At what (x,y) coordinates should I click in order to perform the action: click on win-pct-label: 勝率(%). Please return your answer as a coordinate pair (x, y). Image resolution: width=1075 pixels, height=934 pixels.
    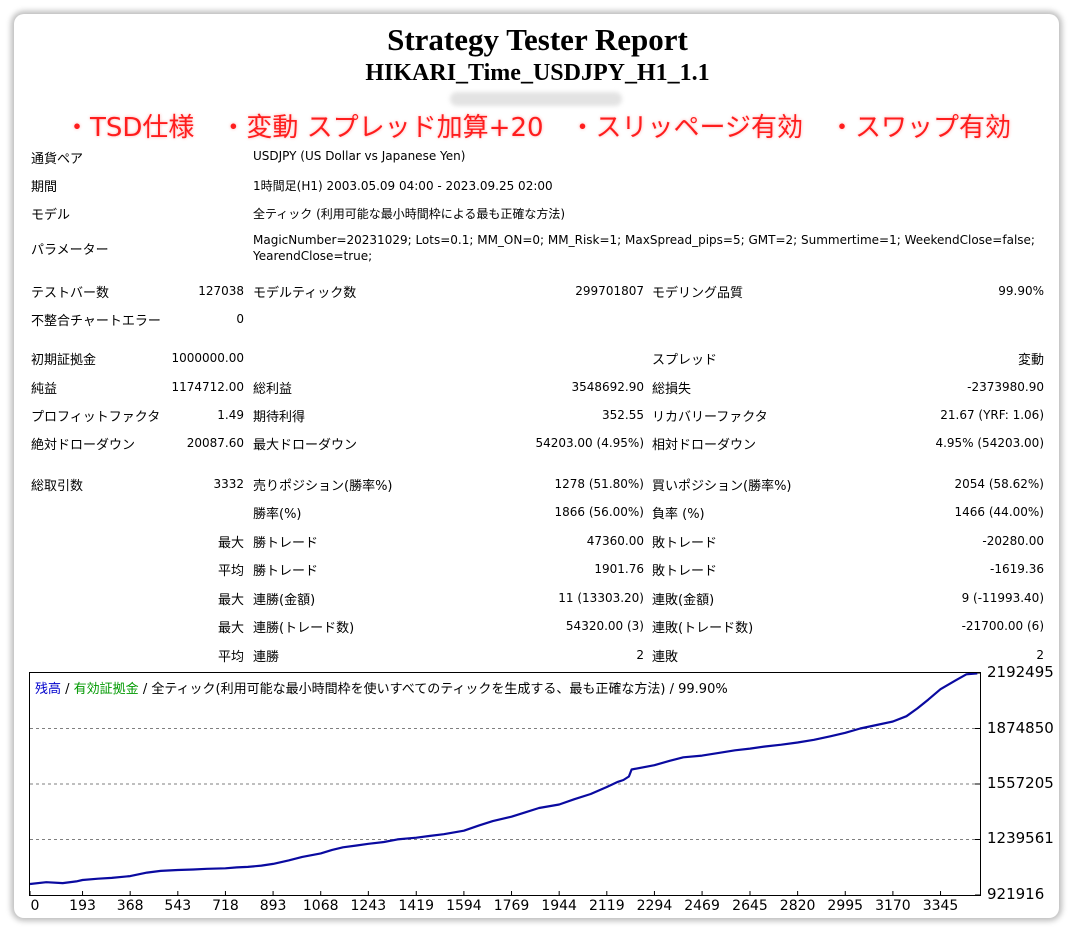
    Looking at the image, I should click on (277, 514).